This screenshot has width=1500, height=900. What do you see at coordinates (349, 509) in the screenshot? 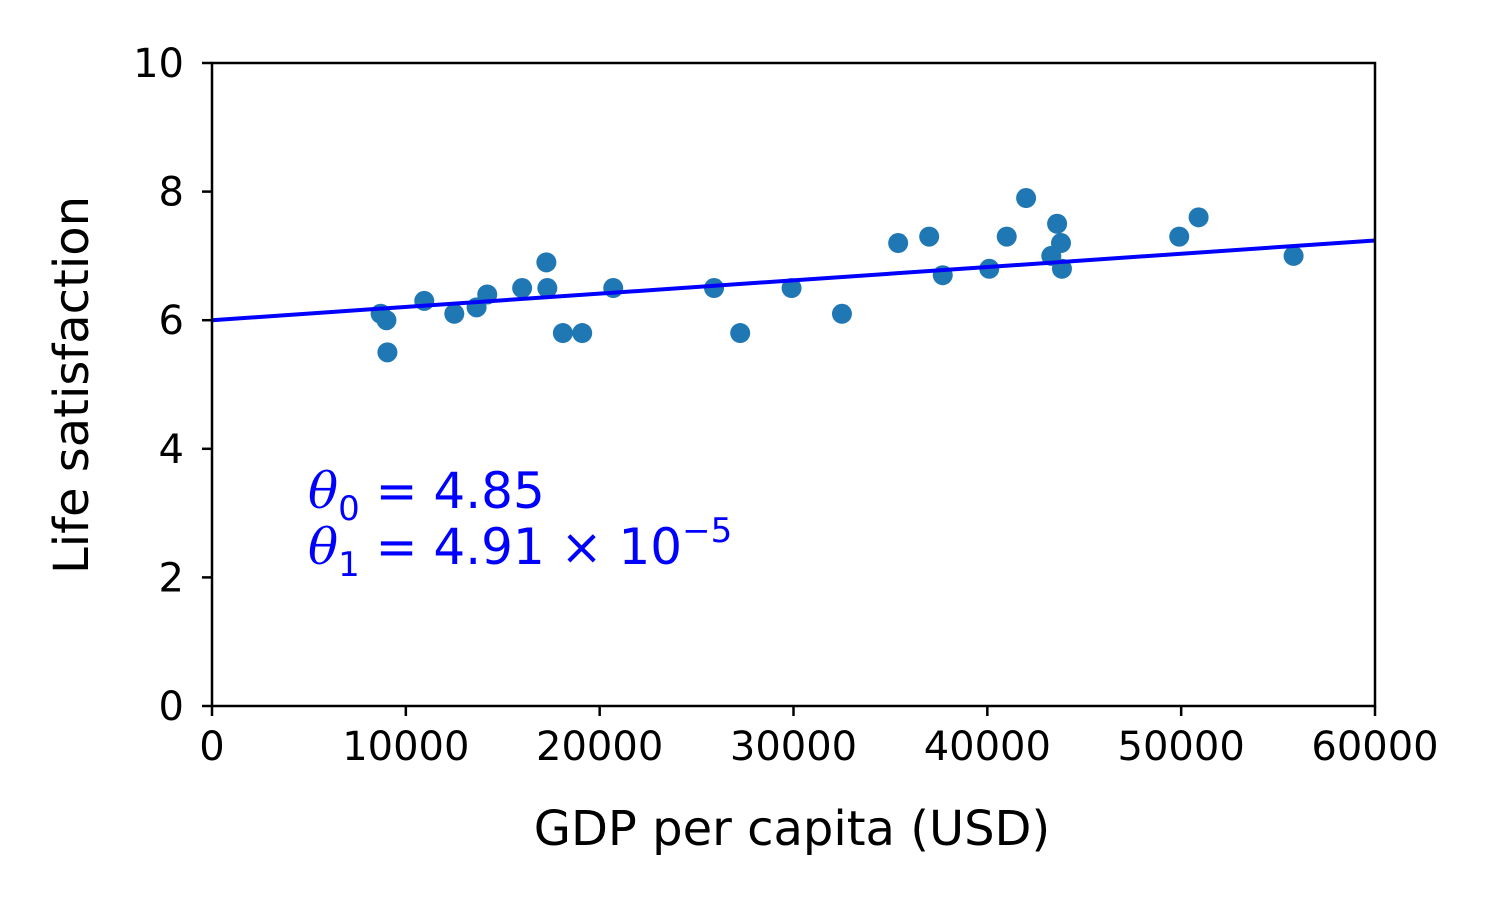
I see `theta0-subscript: 0` at bounding box center [349, 509].